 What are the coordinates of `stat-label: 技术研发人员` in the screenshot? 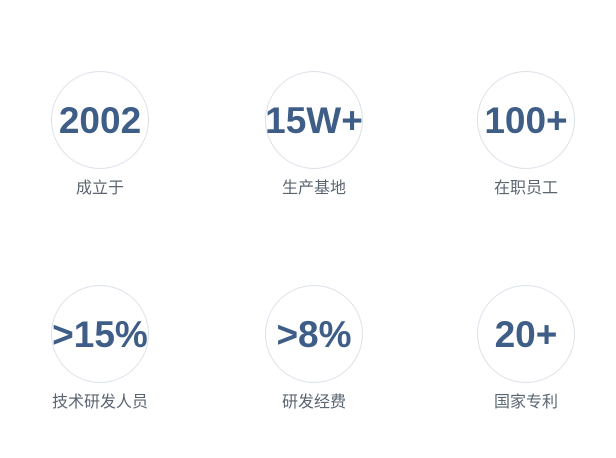 It's located at (99, 402).